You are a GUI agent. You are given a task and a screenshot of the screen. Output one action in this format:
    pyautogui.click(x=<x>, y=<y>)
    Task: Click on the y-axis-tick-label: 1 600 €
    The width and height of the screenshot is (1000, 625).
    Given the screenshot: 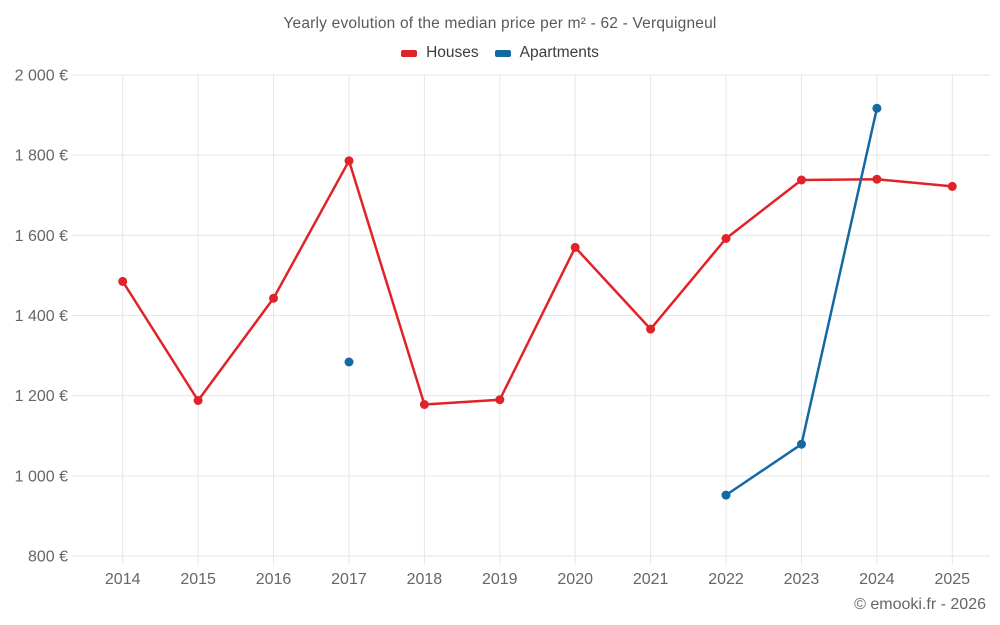 What is the action you would take?
    pyautogui.click(x=41, y=236)
    